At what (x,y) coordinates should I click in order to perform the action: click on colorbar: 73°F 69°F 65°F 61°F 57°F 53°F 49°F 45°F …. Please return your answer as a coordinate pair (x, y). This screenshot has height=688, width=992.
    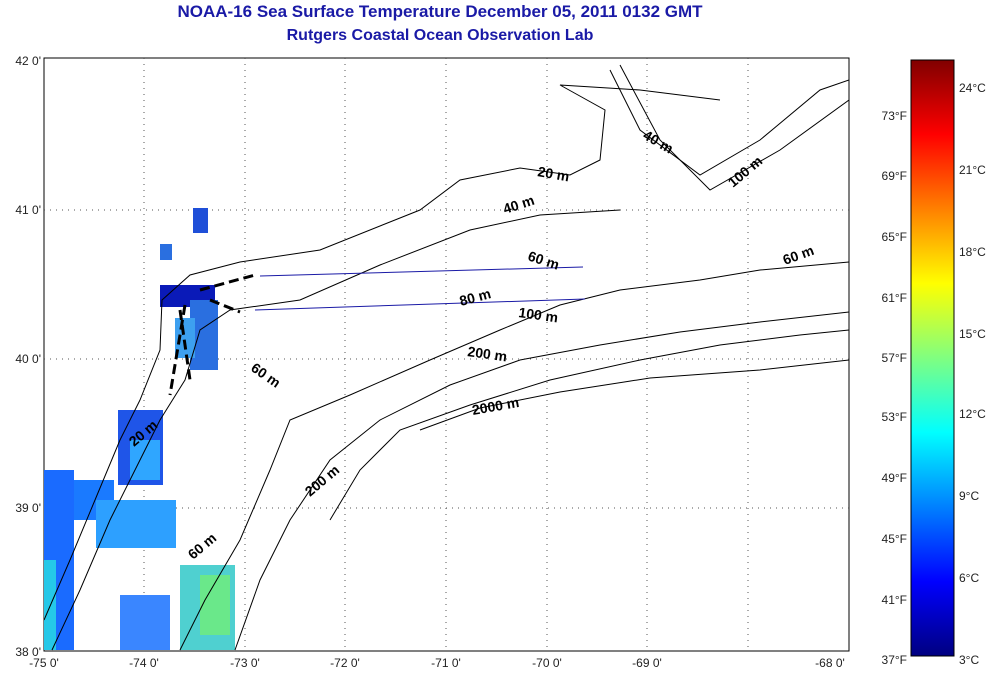
    Looking at the image, I should click on (934, 363).